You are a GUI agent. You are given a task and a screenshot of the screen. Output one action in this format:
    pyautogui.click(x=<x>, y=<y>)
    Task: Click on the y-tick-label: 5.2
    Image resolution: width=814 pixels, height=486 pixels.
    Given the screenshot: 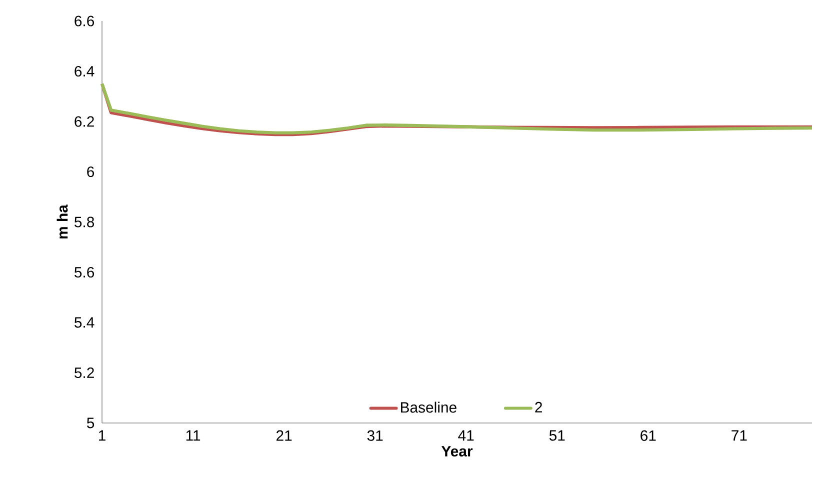 What is the action you would take?
    pyautogui.click(x=84, y=372)
    